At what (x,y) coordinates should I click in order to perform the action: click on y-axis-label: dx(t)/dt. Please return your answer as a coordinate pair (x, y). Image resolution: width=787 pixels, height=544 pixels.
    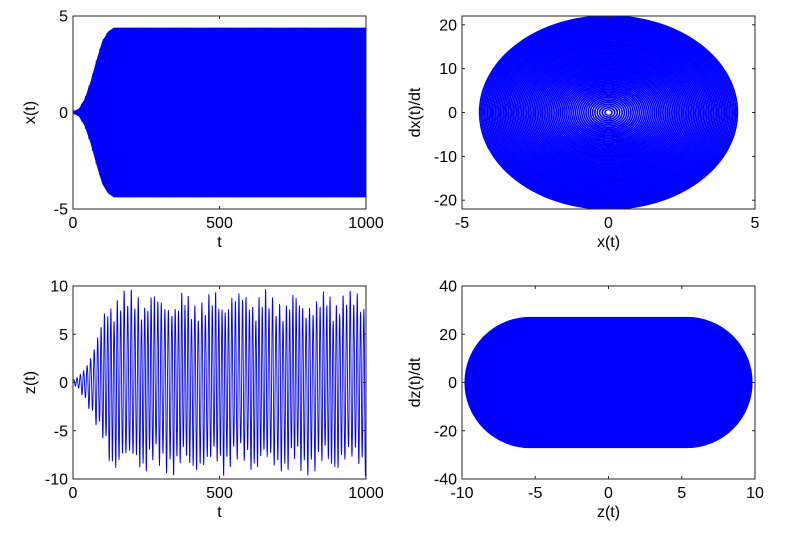
    Looking at the image, I should click on (415, 112).